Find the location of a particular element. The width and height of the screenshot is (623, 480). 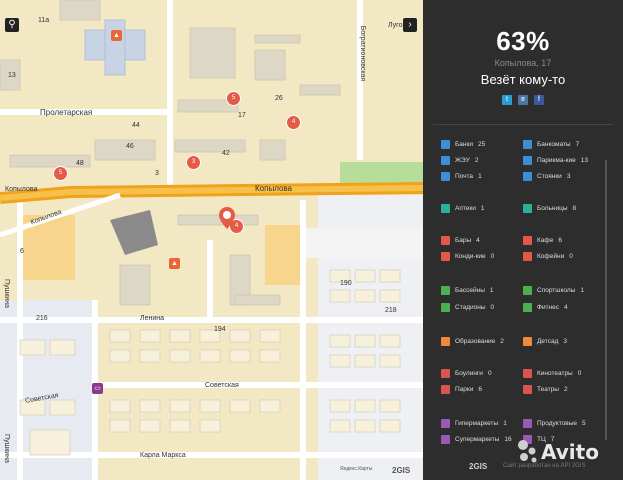

footer-credit: Сайт разработан на API 2GIS is located at coordinates (544, 466).